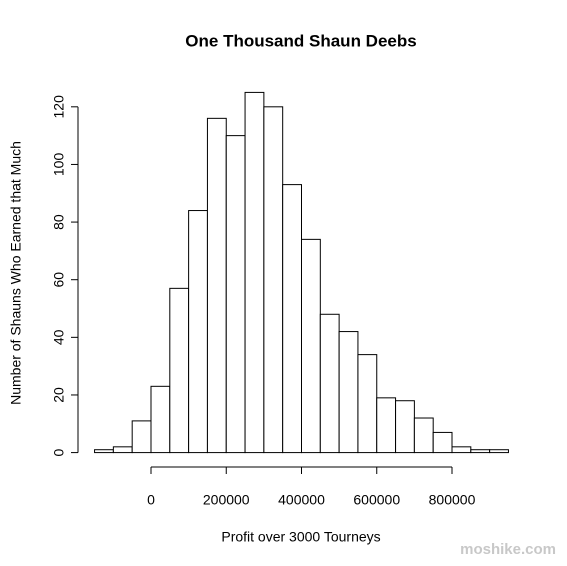 The height and width of the screenshot is (566, 567). Describe the element at coordinates (226, 500) in the screenshot. I see `x-tick-label: 200000` at that location.